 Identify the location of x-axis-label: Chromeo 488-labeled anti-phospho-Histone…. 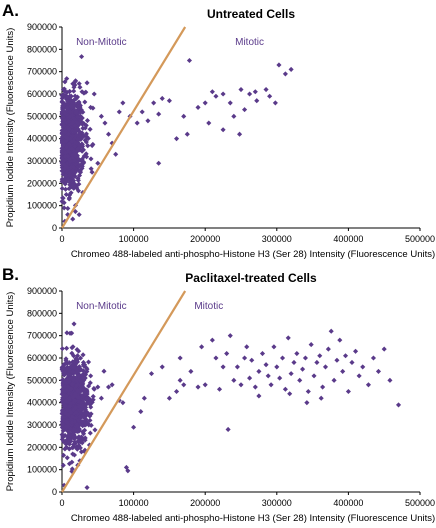
(253, 518).